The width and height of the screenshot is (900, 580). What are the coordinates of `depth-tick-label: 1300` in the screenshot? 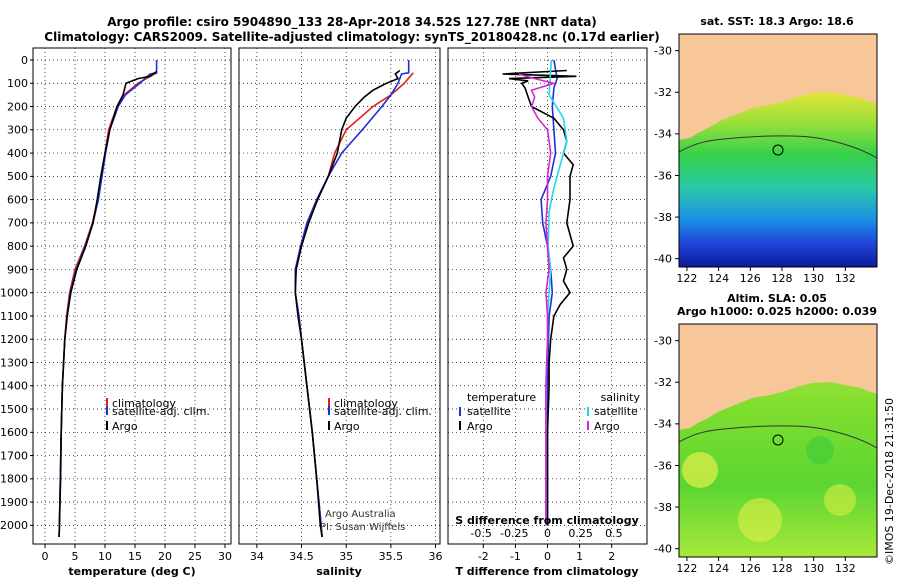 It's located at (14, 362).